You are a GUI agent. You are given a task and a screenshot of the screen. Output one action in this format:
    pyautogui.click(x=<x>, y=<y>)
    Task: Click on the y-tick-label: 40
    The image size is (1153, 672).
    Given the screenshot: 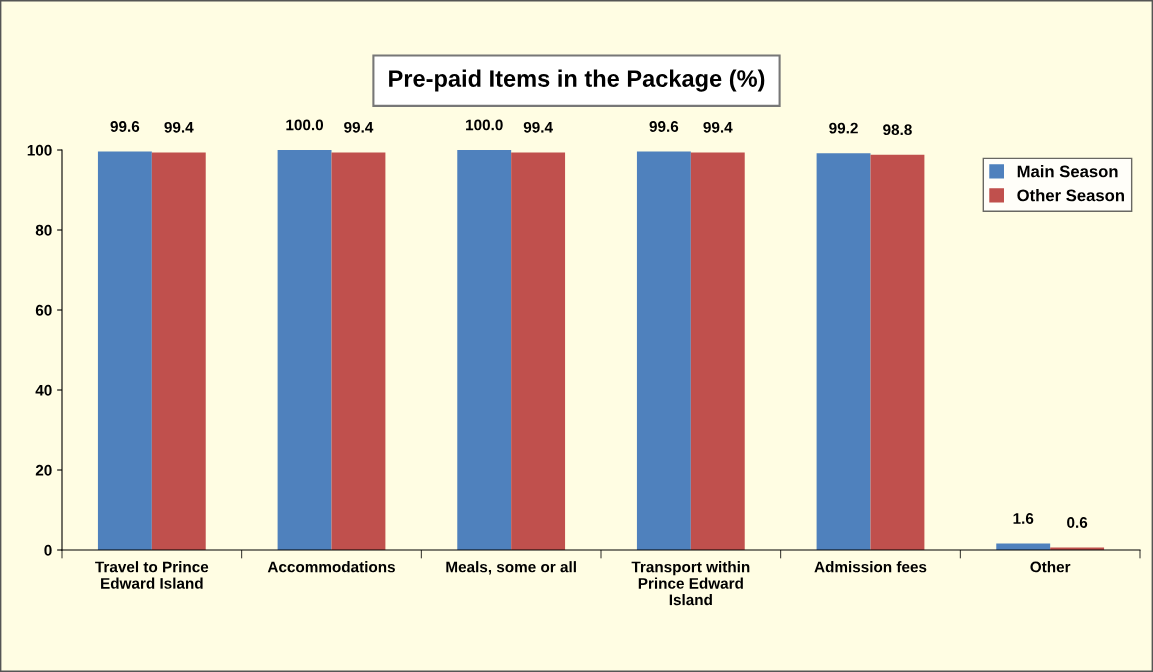 What is the action you would take?
    pyautogui.click(x=43, y=390)
    